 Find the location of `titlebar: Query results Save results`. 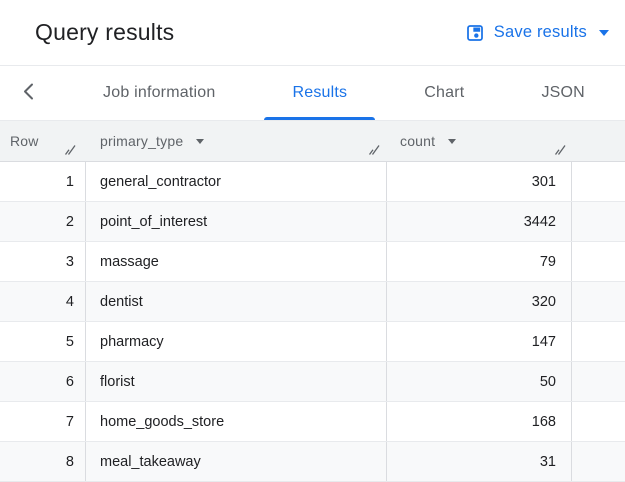

titlebar: Query results Save results is located at coordinates (312, 33).